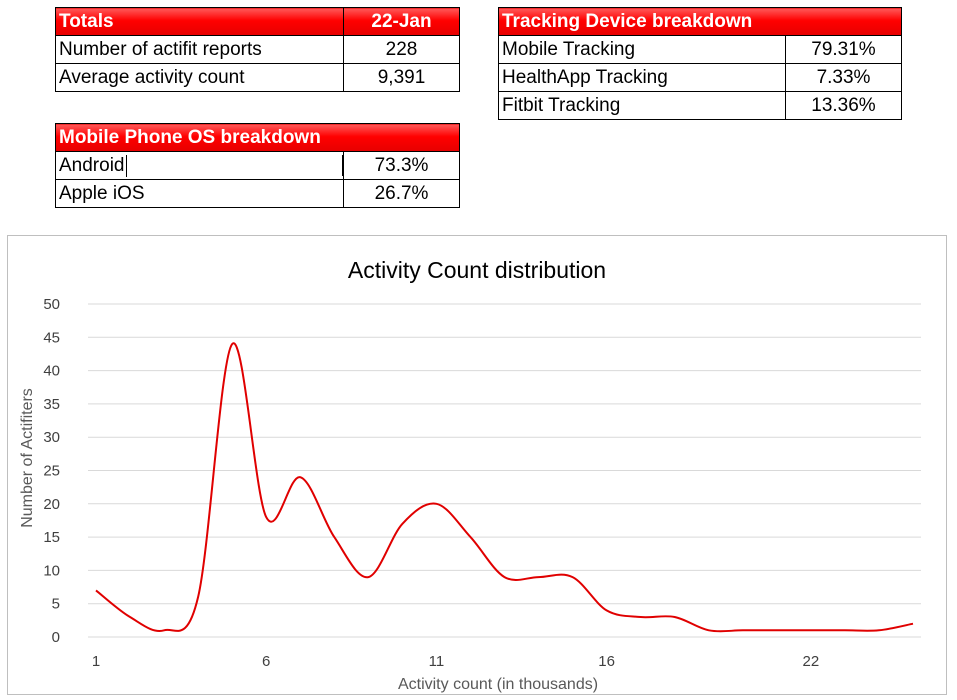  Describe the element at coordinates (199, 21) in the screenshot. I see `totals-header-label: Totals` at that location.